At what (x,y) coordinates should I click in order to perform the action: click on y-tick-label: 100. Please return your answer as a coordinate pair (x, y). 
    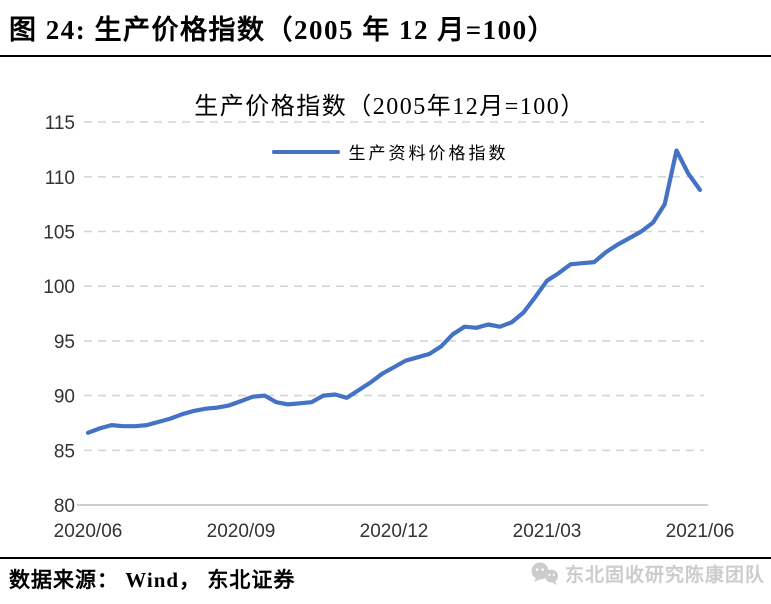
    Looking at the image, I should click on (59, 287).